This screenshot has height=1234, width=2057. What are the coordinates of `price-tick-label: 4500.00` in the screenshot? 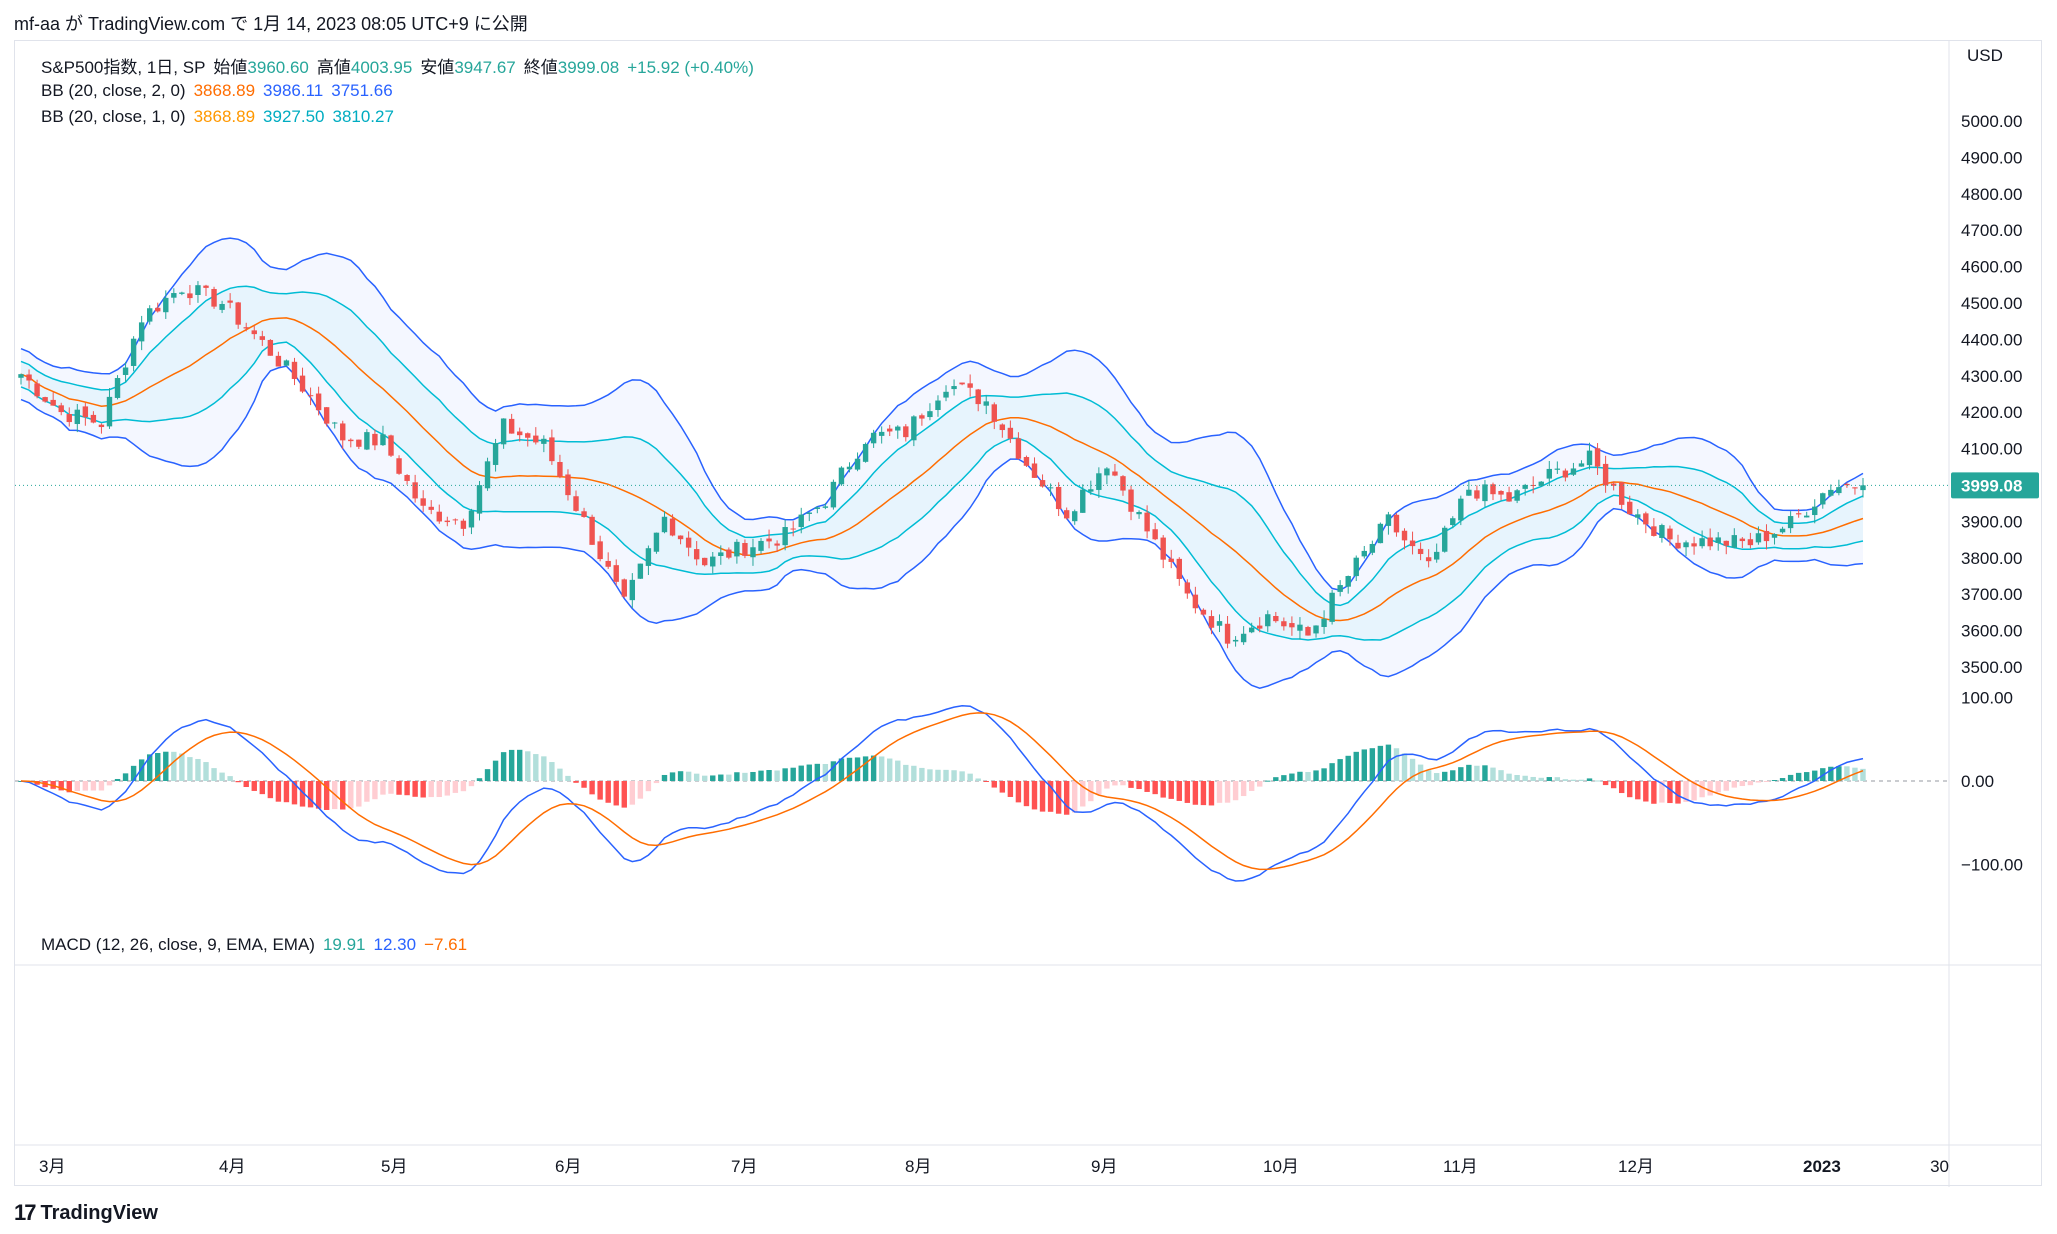 It's located at (1991, 303).